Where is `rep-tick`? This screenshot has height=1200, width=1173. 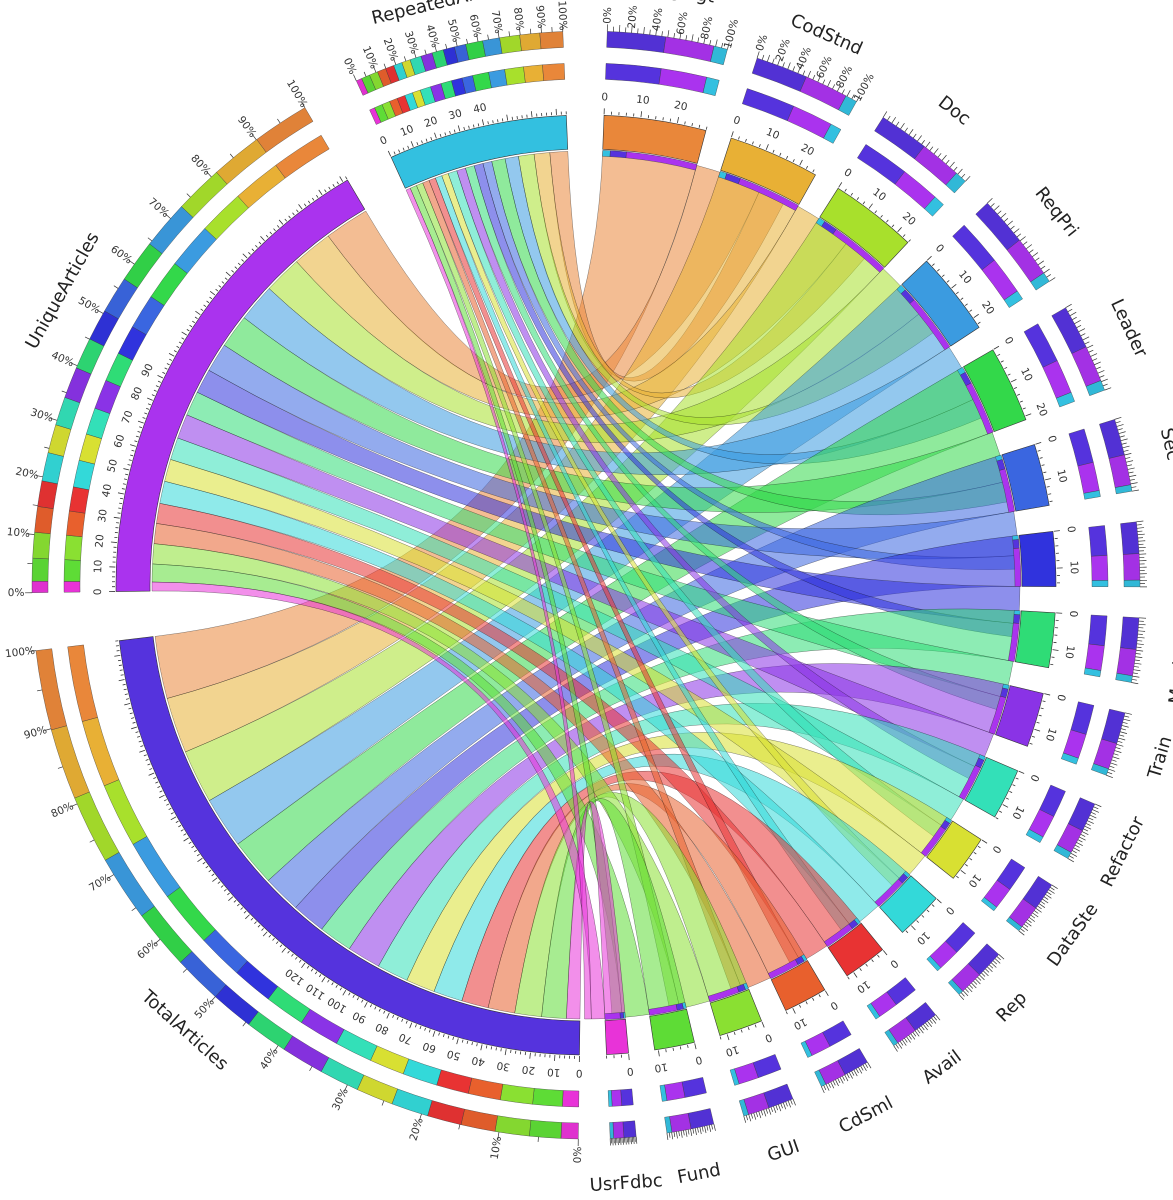 rep-tick is located at coordinates (928, 911).